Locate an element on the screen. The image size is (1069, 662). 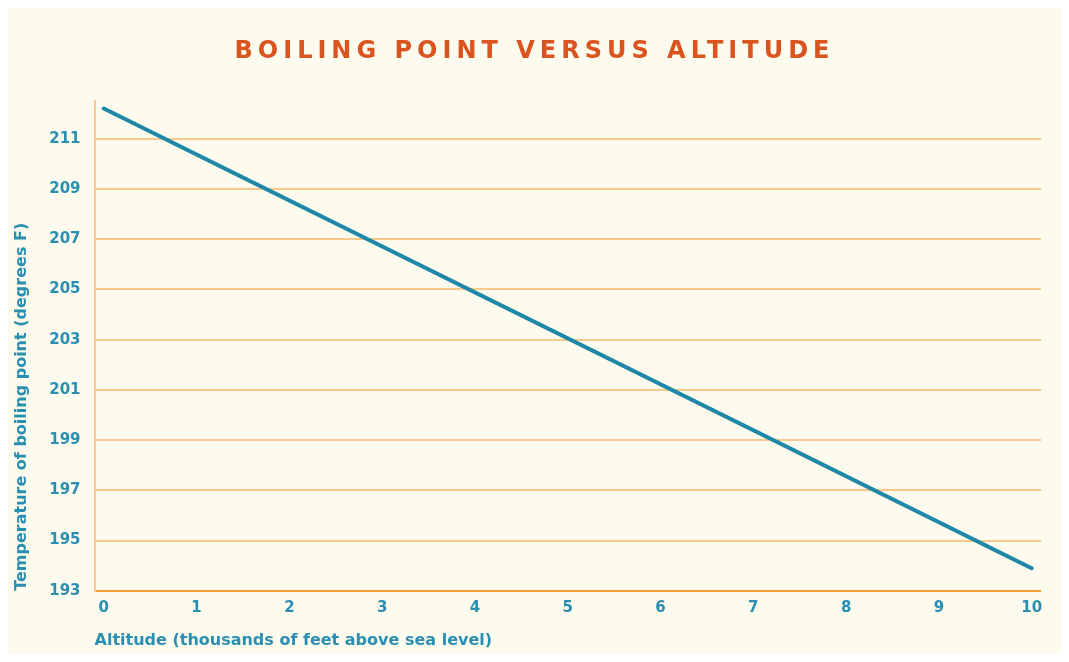
y-tick-label: 195 is located at coordinates (65, 539).